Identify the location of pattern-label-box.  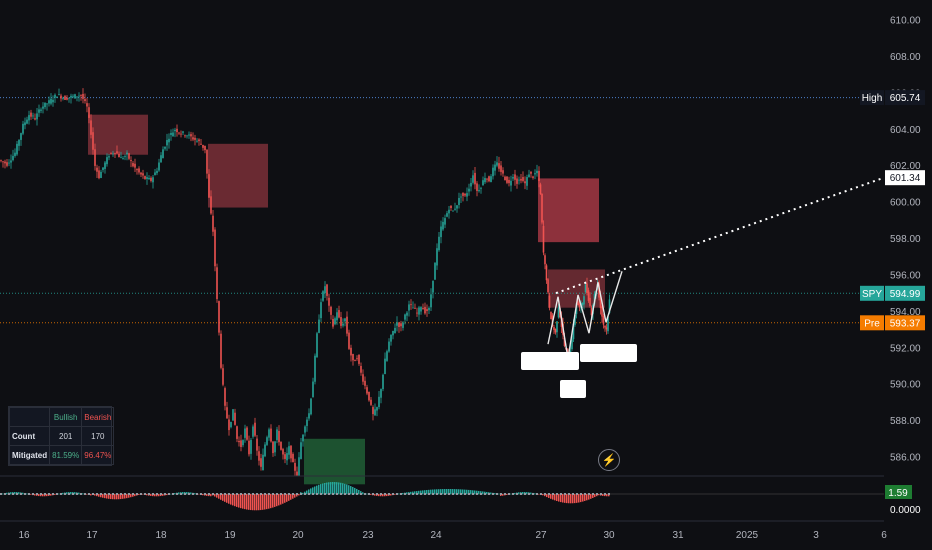
(550, 361).